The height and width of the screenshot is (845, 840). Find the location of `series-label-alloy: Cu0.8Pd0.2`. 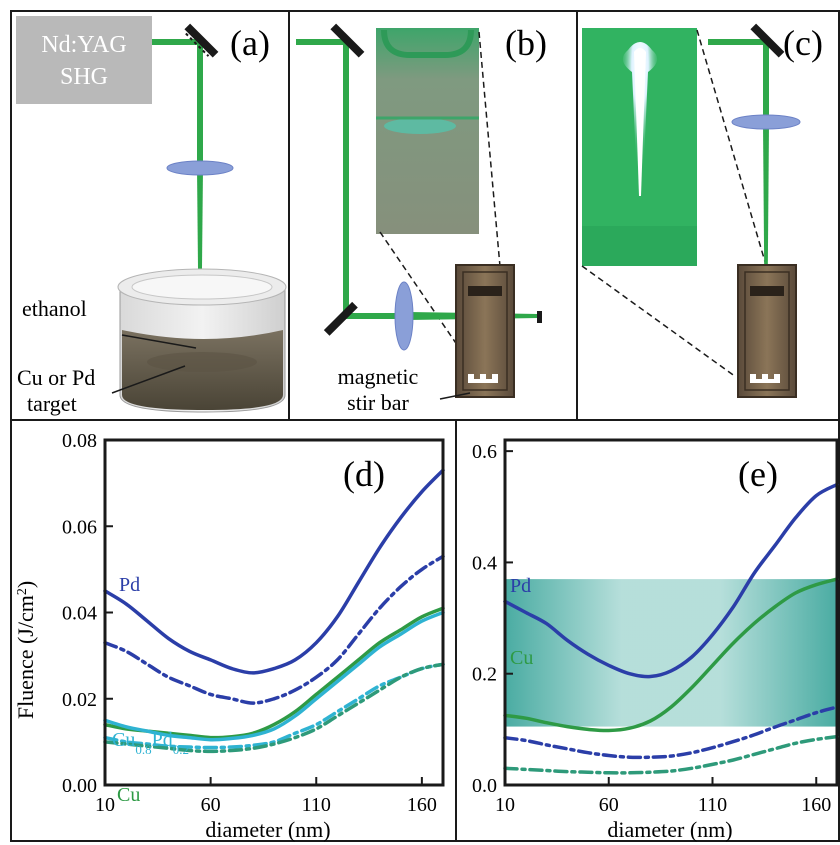

series-label-alloy: Cu0.8Pd0.2 is located at coordinates (150, 743).